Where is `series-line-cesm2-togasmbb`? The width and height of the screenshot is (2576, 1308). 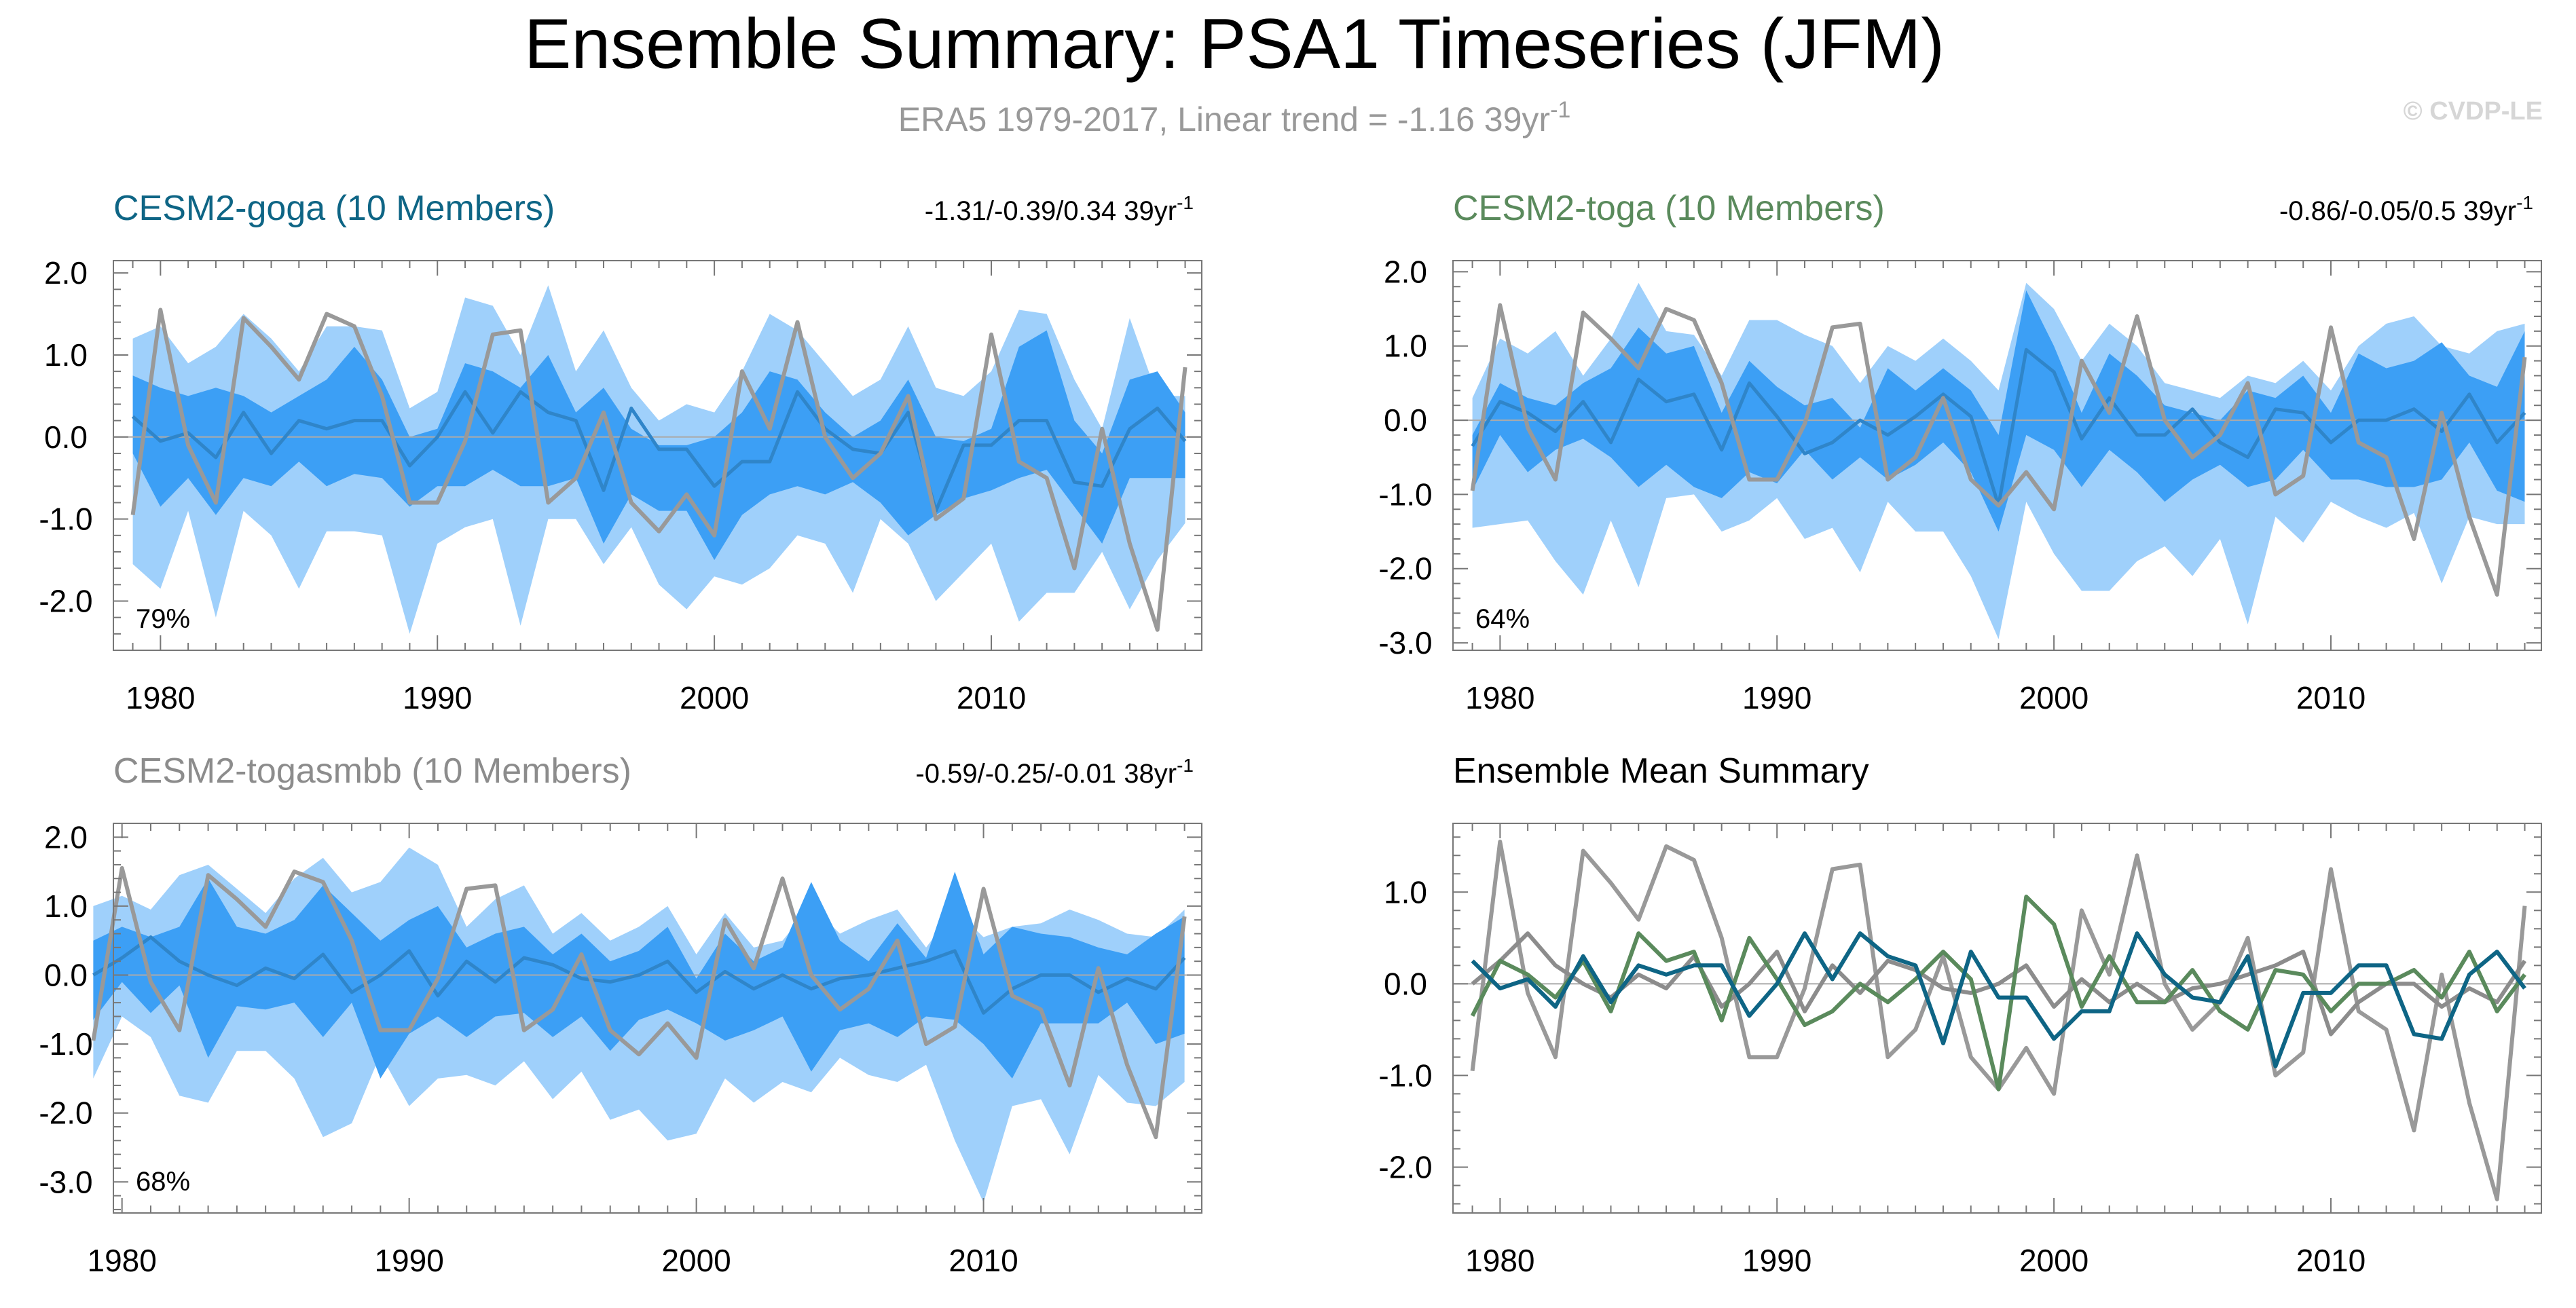
series-line-cesm2-togasmbb is located at coordinates (1998, 983).